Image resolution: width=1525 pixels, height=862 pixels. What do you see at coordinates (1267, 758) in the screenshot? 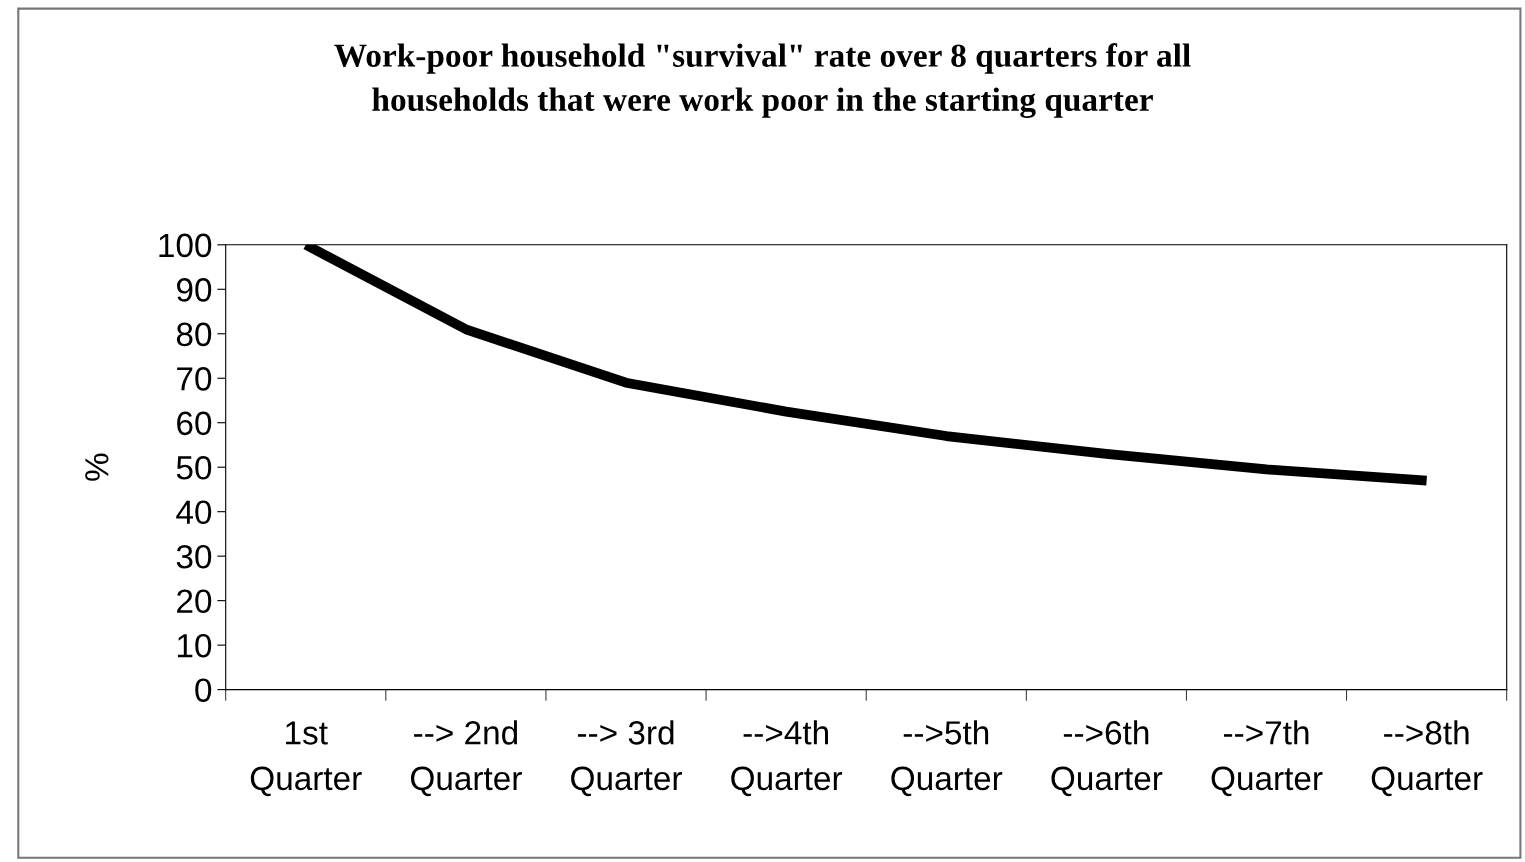
I see `x-tick-label: -->7th Quarter` at bounding box center [1267, 758].